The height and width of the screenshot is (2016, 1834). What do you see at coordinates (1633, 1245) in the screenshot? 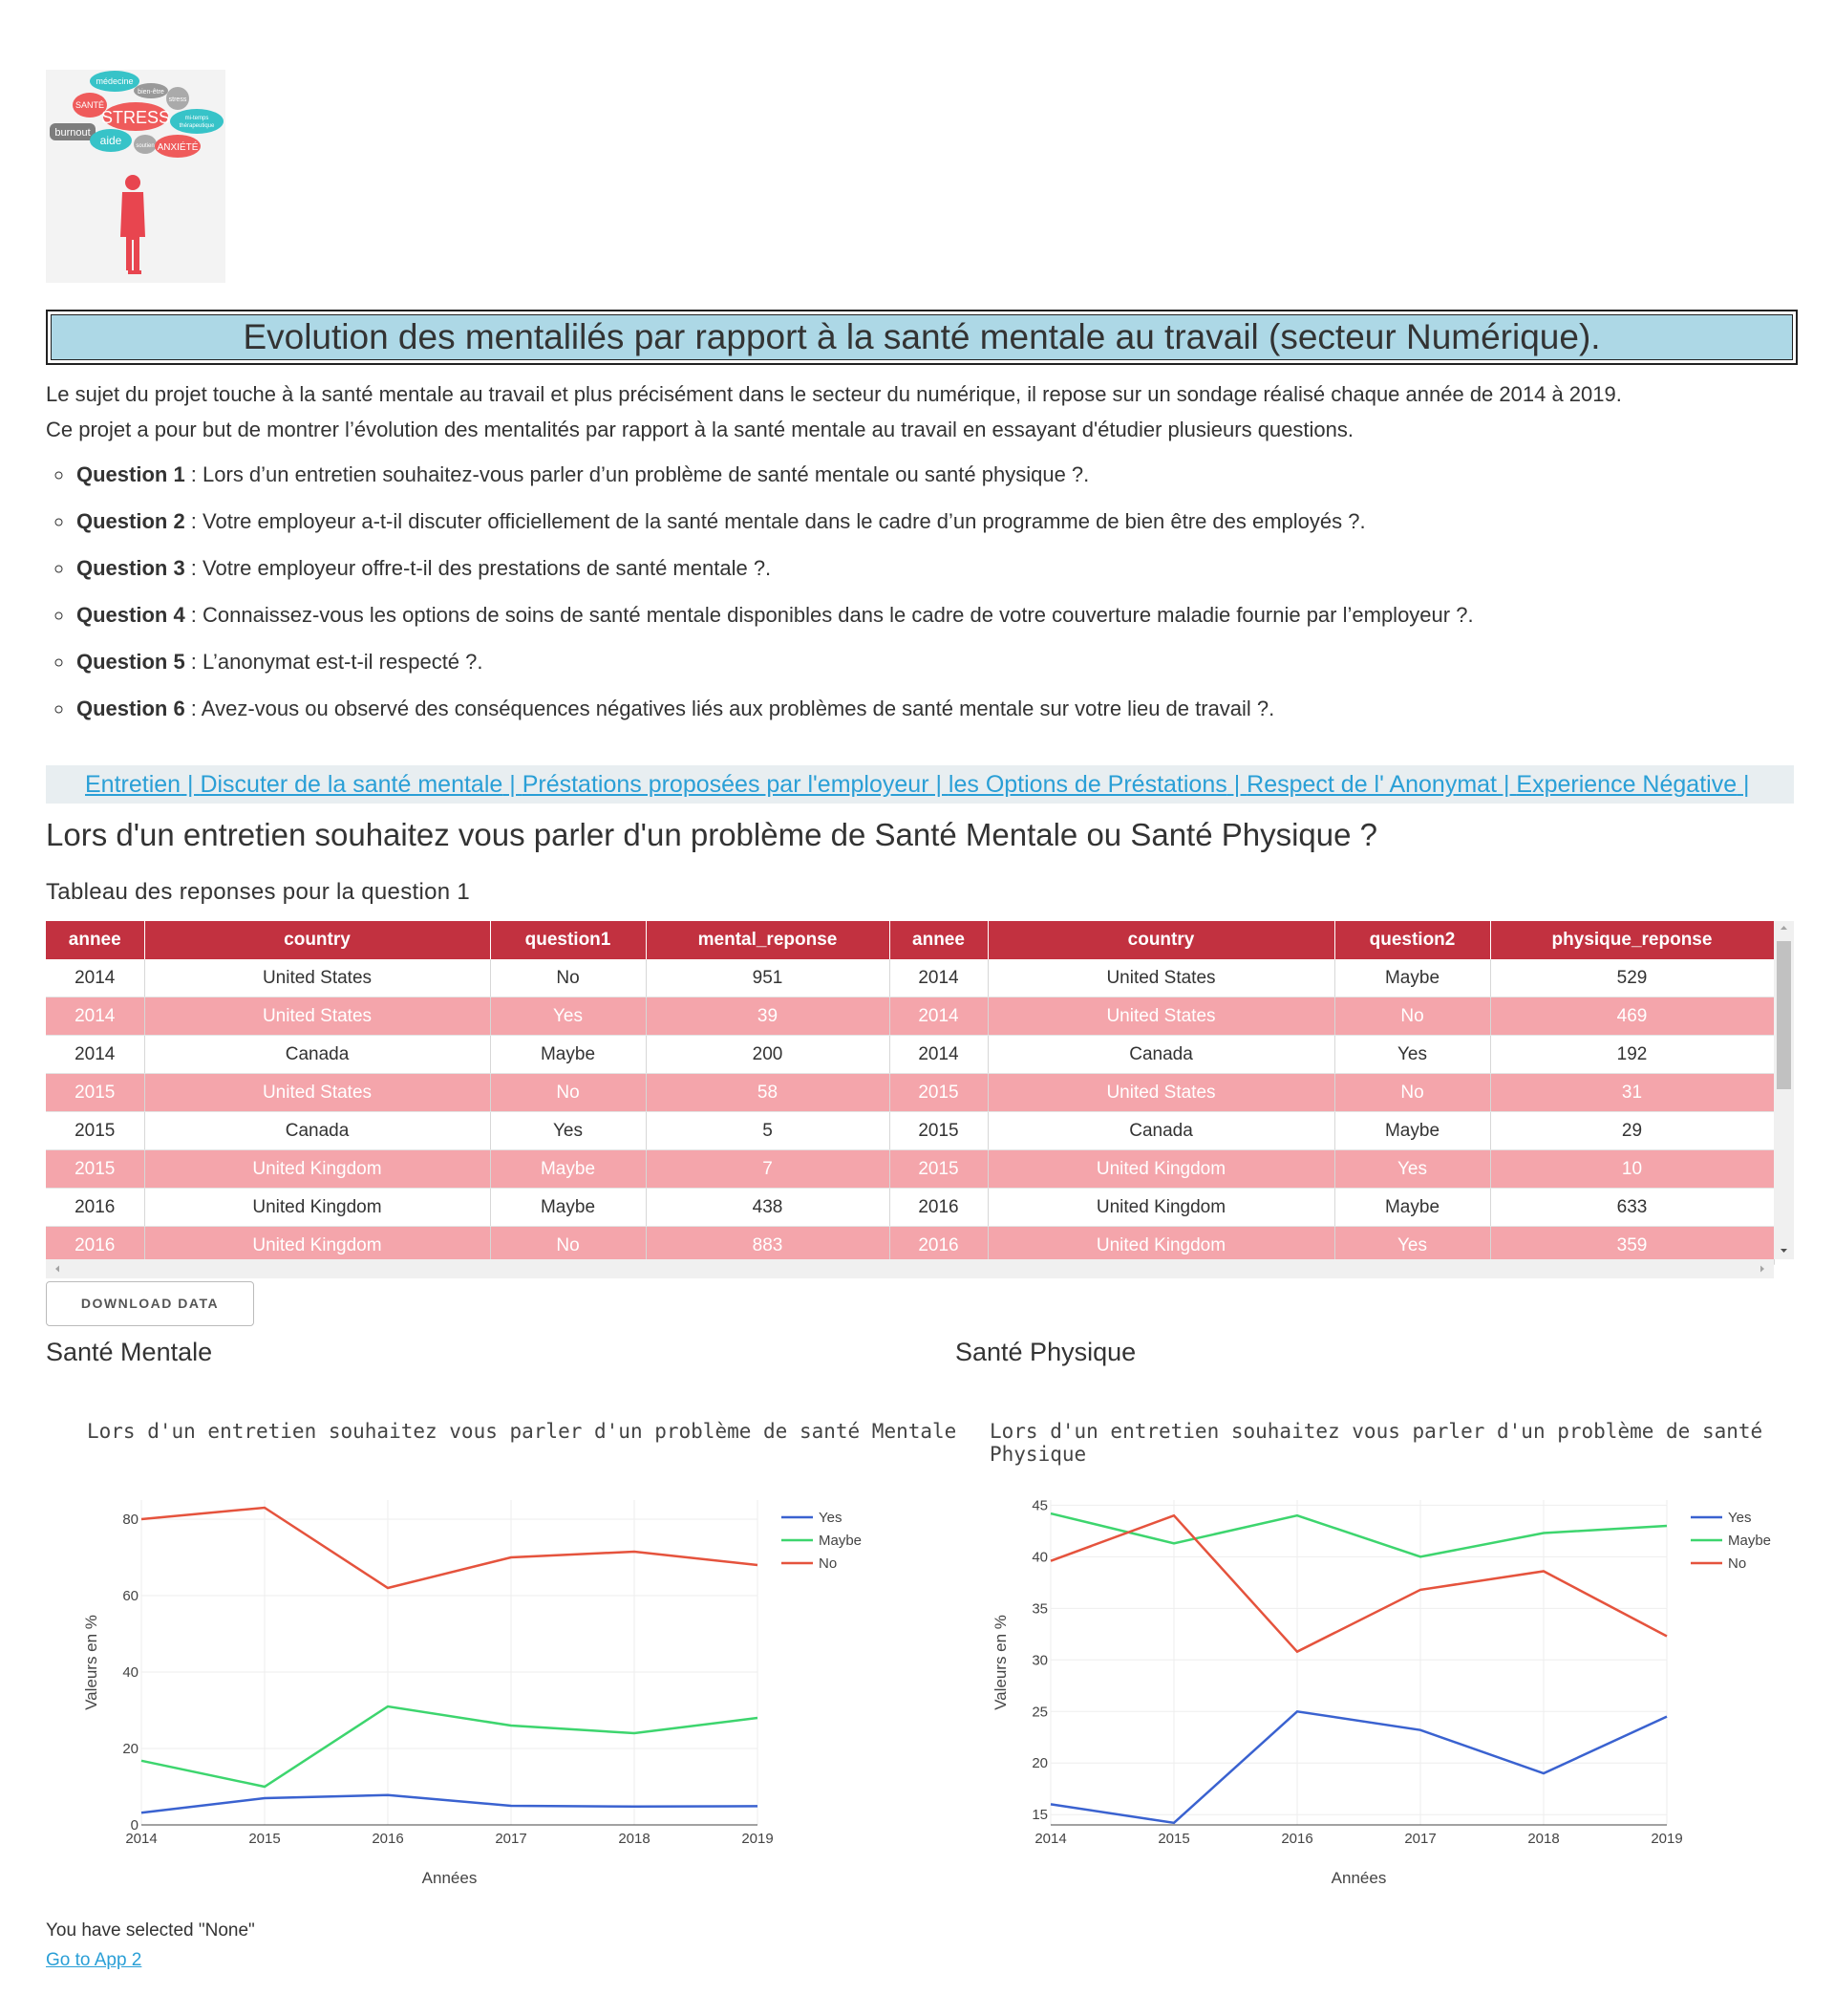
I see `table-cell: 359` at bounding box center [1633, 1245].